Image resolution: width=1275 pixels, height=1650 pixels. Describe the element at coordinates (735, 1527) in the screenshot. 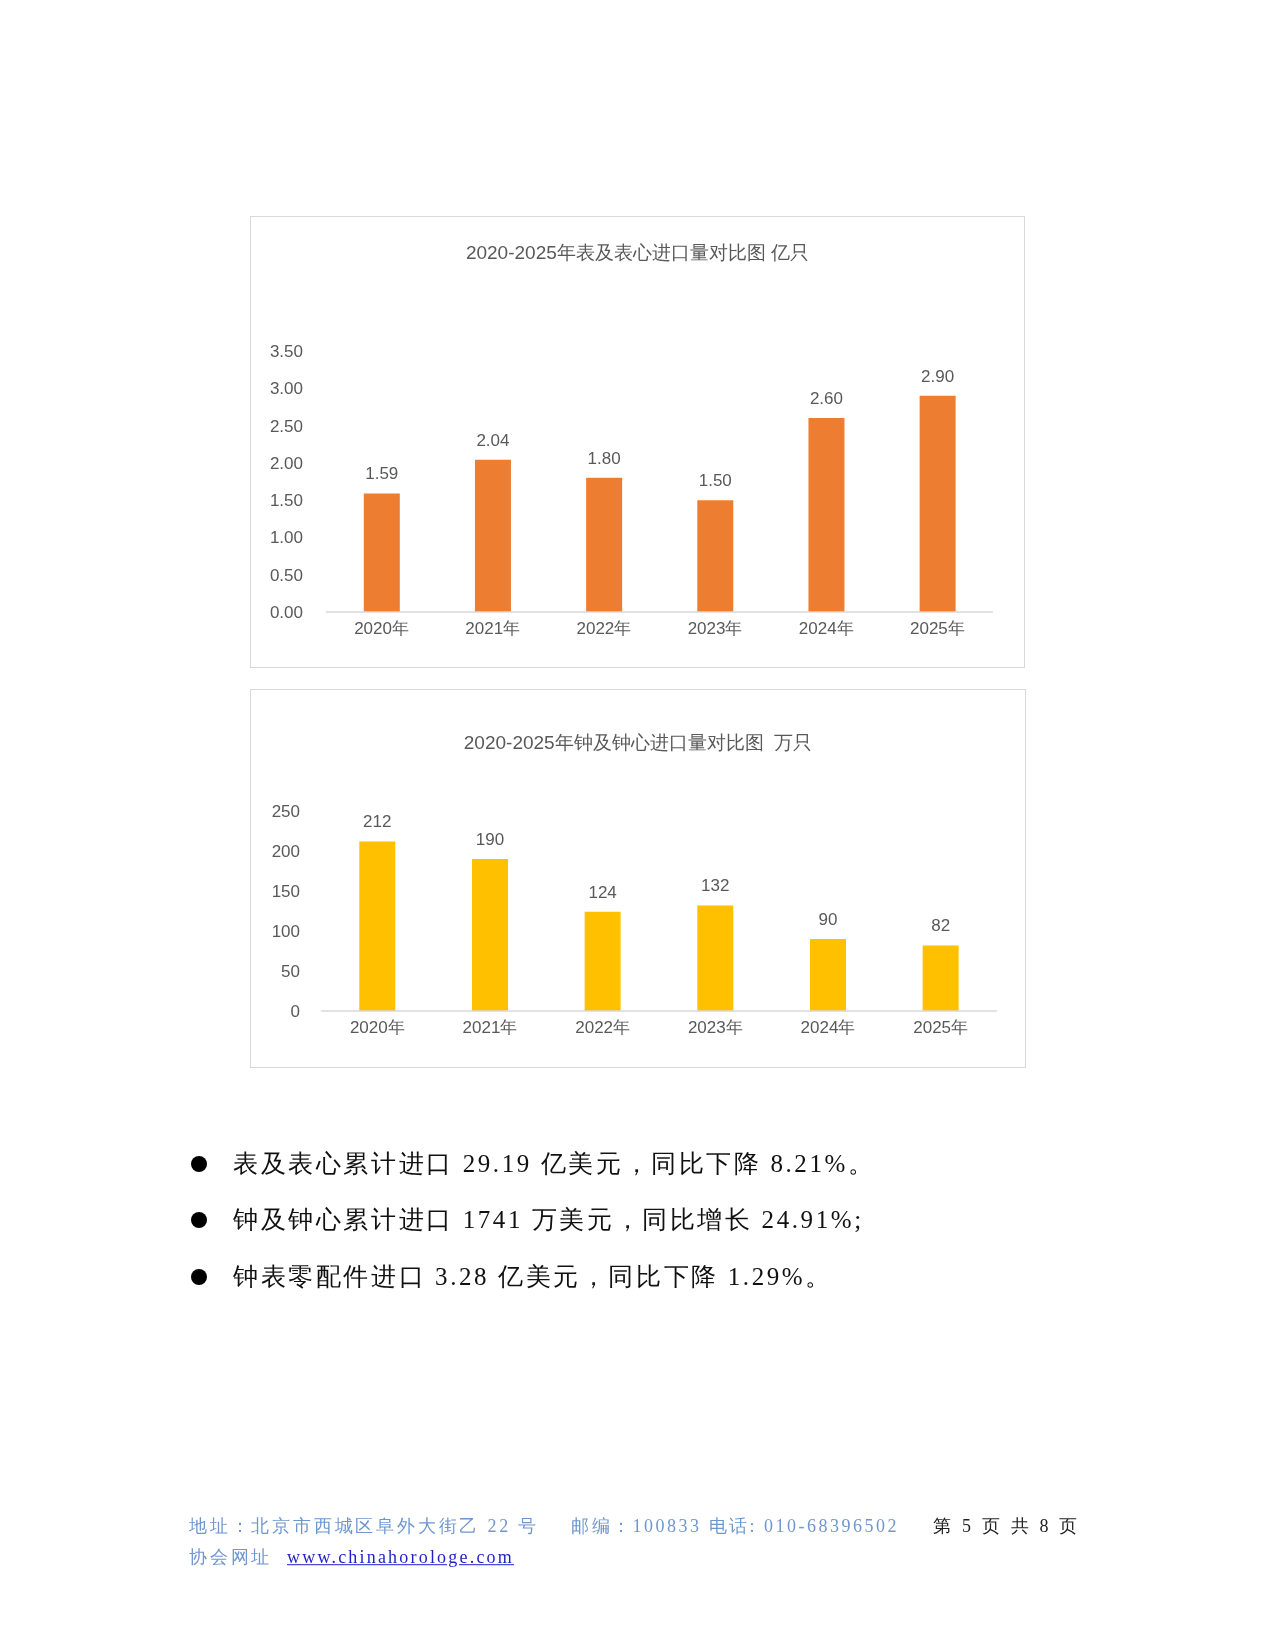

I see `text: 邮编：100833 电话: 010-68396502` at that location.